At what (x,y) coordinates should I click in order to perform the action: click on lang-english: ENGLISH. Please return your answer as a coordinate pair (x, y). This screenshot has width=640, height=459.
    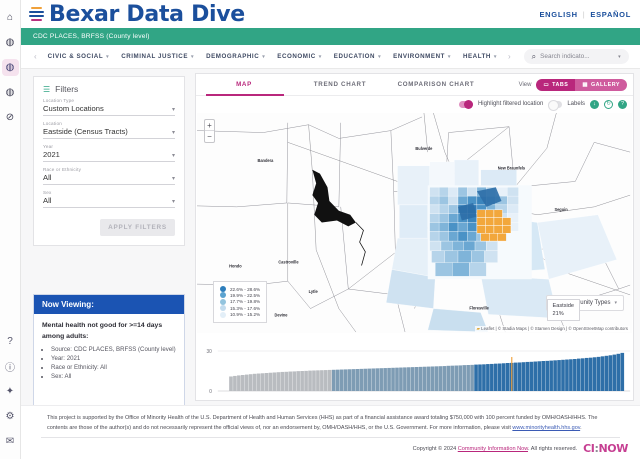
    Looking at the image, I should click on (558, 14).